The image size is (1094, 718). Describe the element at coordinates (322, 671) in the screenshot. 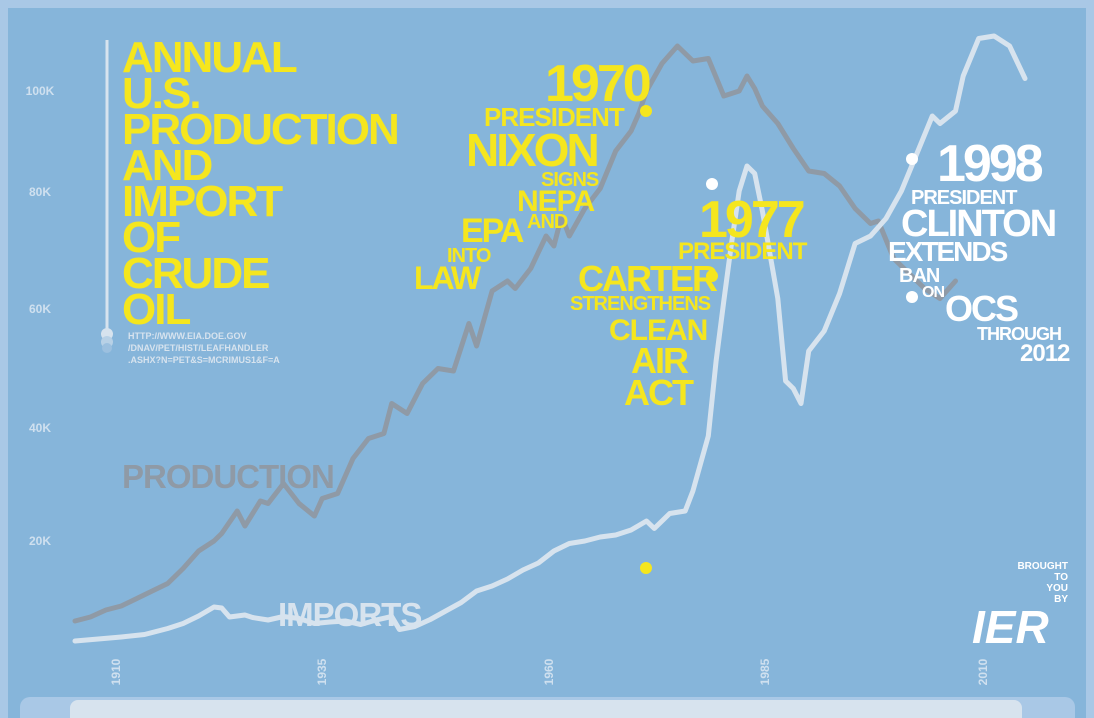

I see `x-tick-label: 1935` at that location.